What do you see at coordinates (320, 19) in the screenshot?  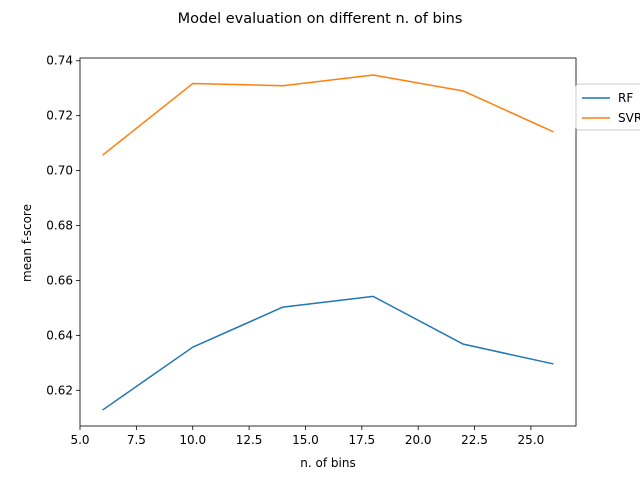 I see `chart-title: Model evaluation on different n. of bins` at bounding box center [320, 19].